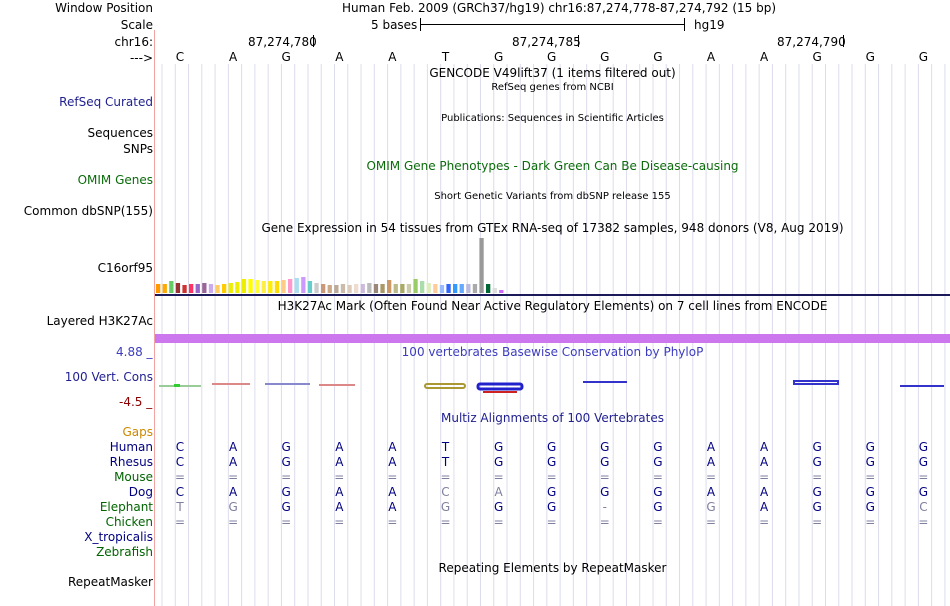 Image resolution: width=950 pixels, height=606 pixels. I want to click on refseq-label: RefSeq Curated, so click(106, 102).